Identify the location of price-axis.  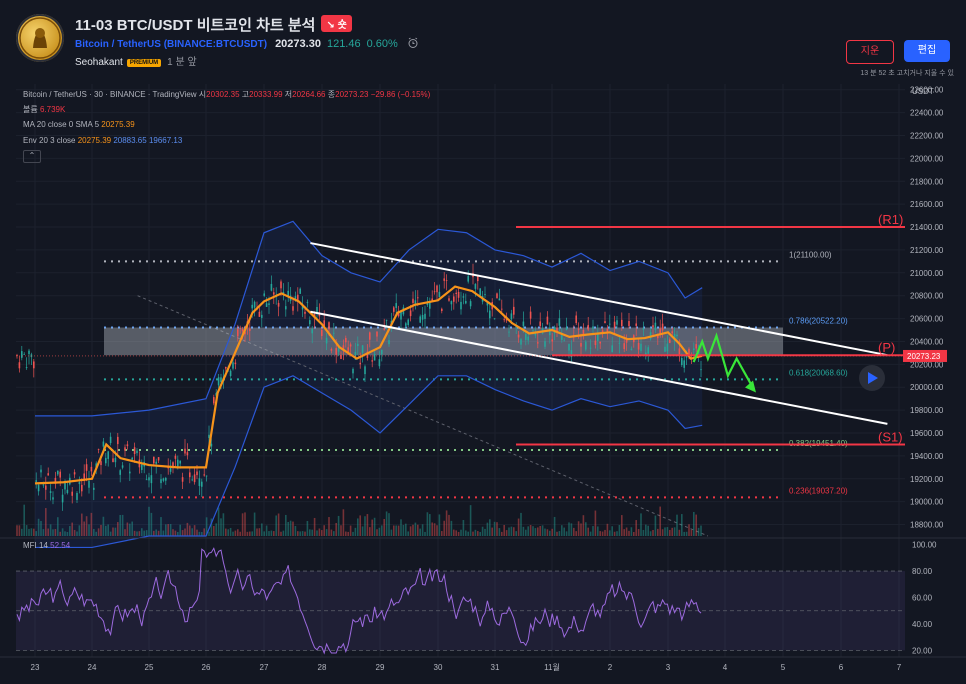
(935, 384).